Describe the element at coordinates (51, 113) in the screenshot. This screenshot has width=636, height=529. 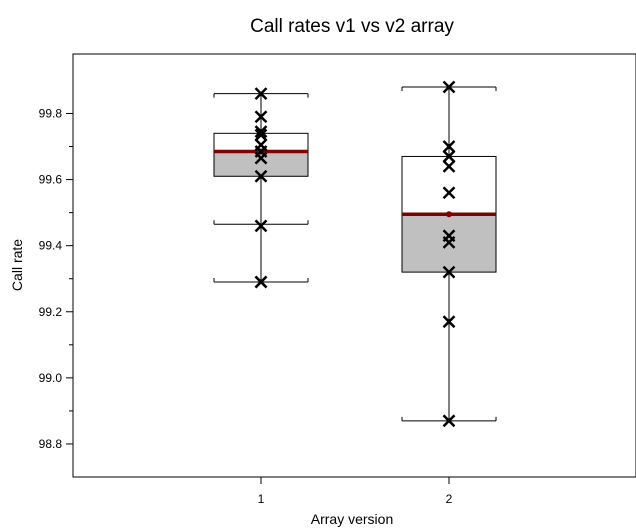
I see `y-tick-label: 99.8` at that location.